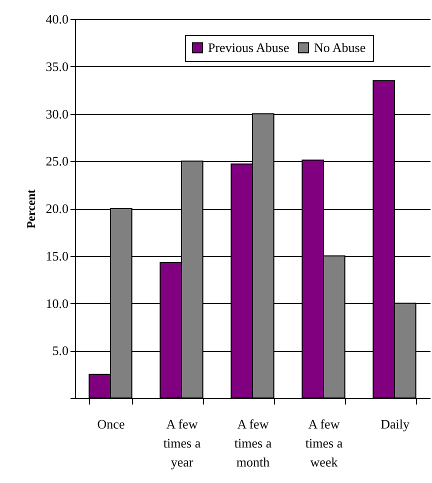  Describe the element at coordinates (111, 424) in the screenshot. I see `x-tick-label: Once` at that location.